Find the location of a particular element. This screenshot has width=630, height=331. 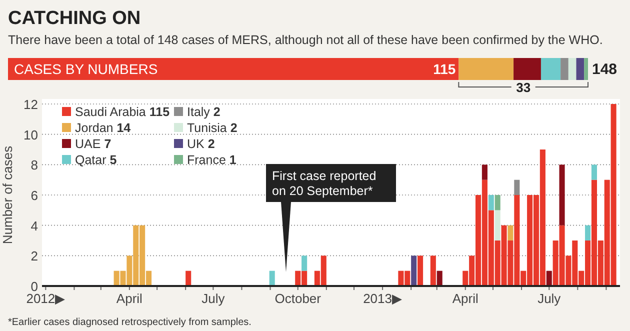

chart-title: CATCHING ON is located at coordinates (74, 18).